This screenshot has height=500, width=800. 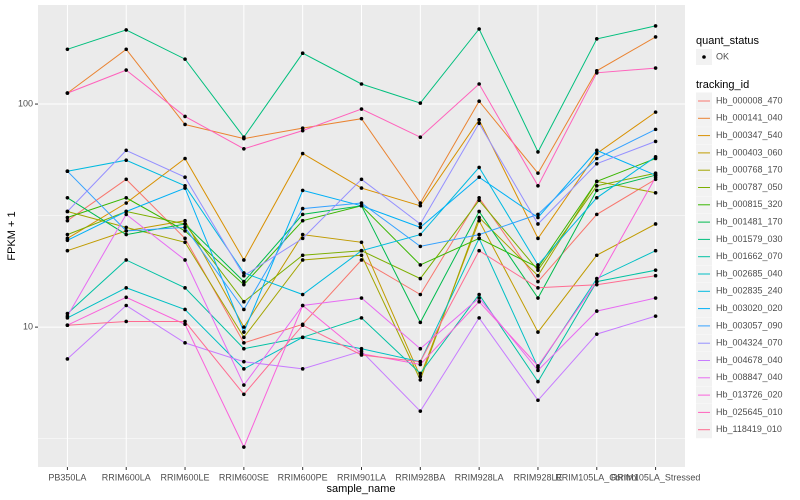 What do you see at coordinates (67, 477) in the screenshot?
I see `x-tick-label: PB350LA` at bounding box center [67, 477].